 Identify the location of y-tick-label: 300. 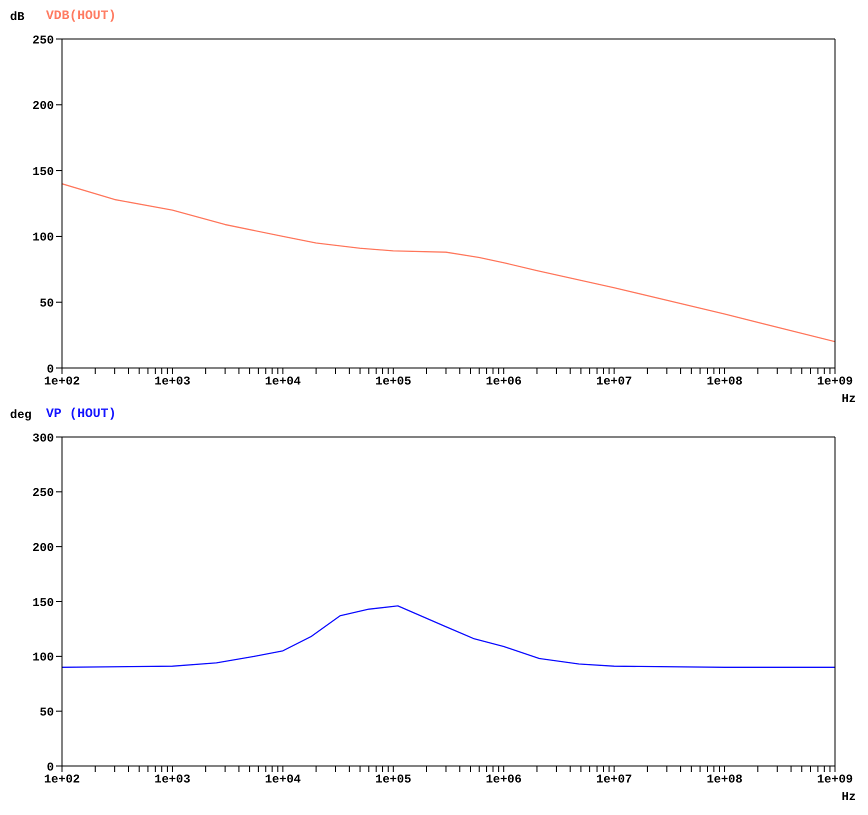
(43, 438).